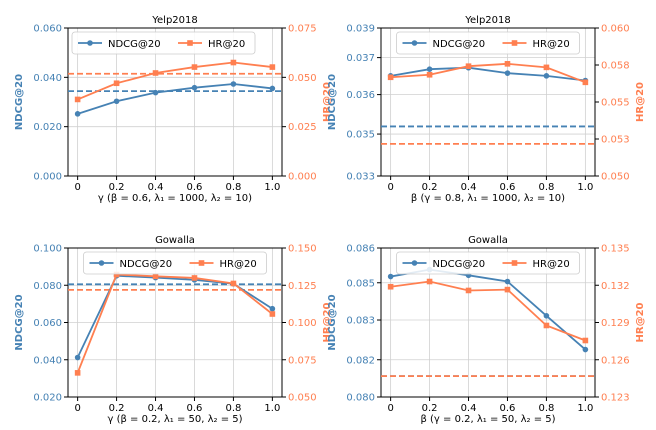  Describe the element at coordinates (47, 323) in the screenshot. I see `y-left-tick-label: 0.060` at that location.